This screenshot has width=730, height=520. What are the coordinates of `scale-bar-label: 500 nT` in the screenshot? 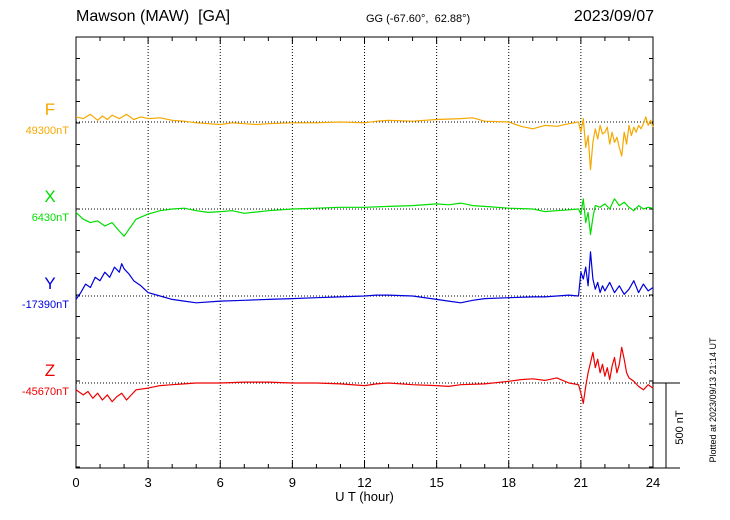 It's located at (680, 427).